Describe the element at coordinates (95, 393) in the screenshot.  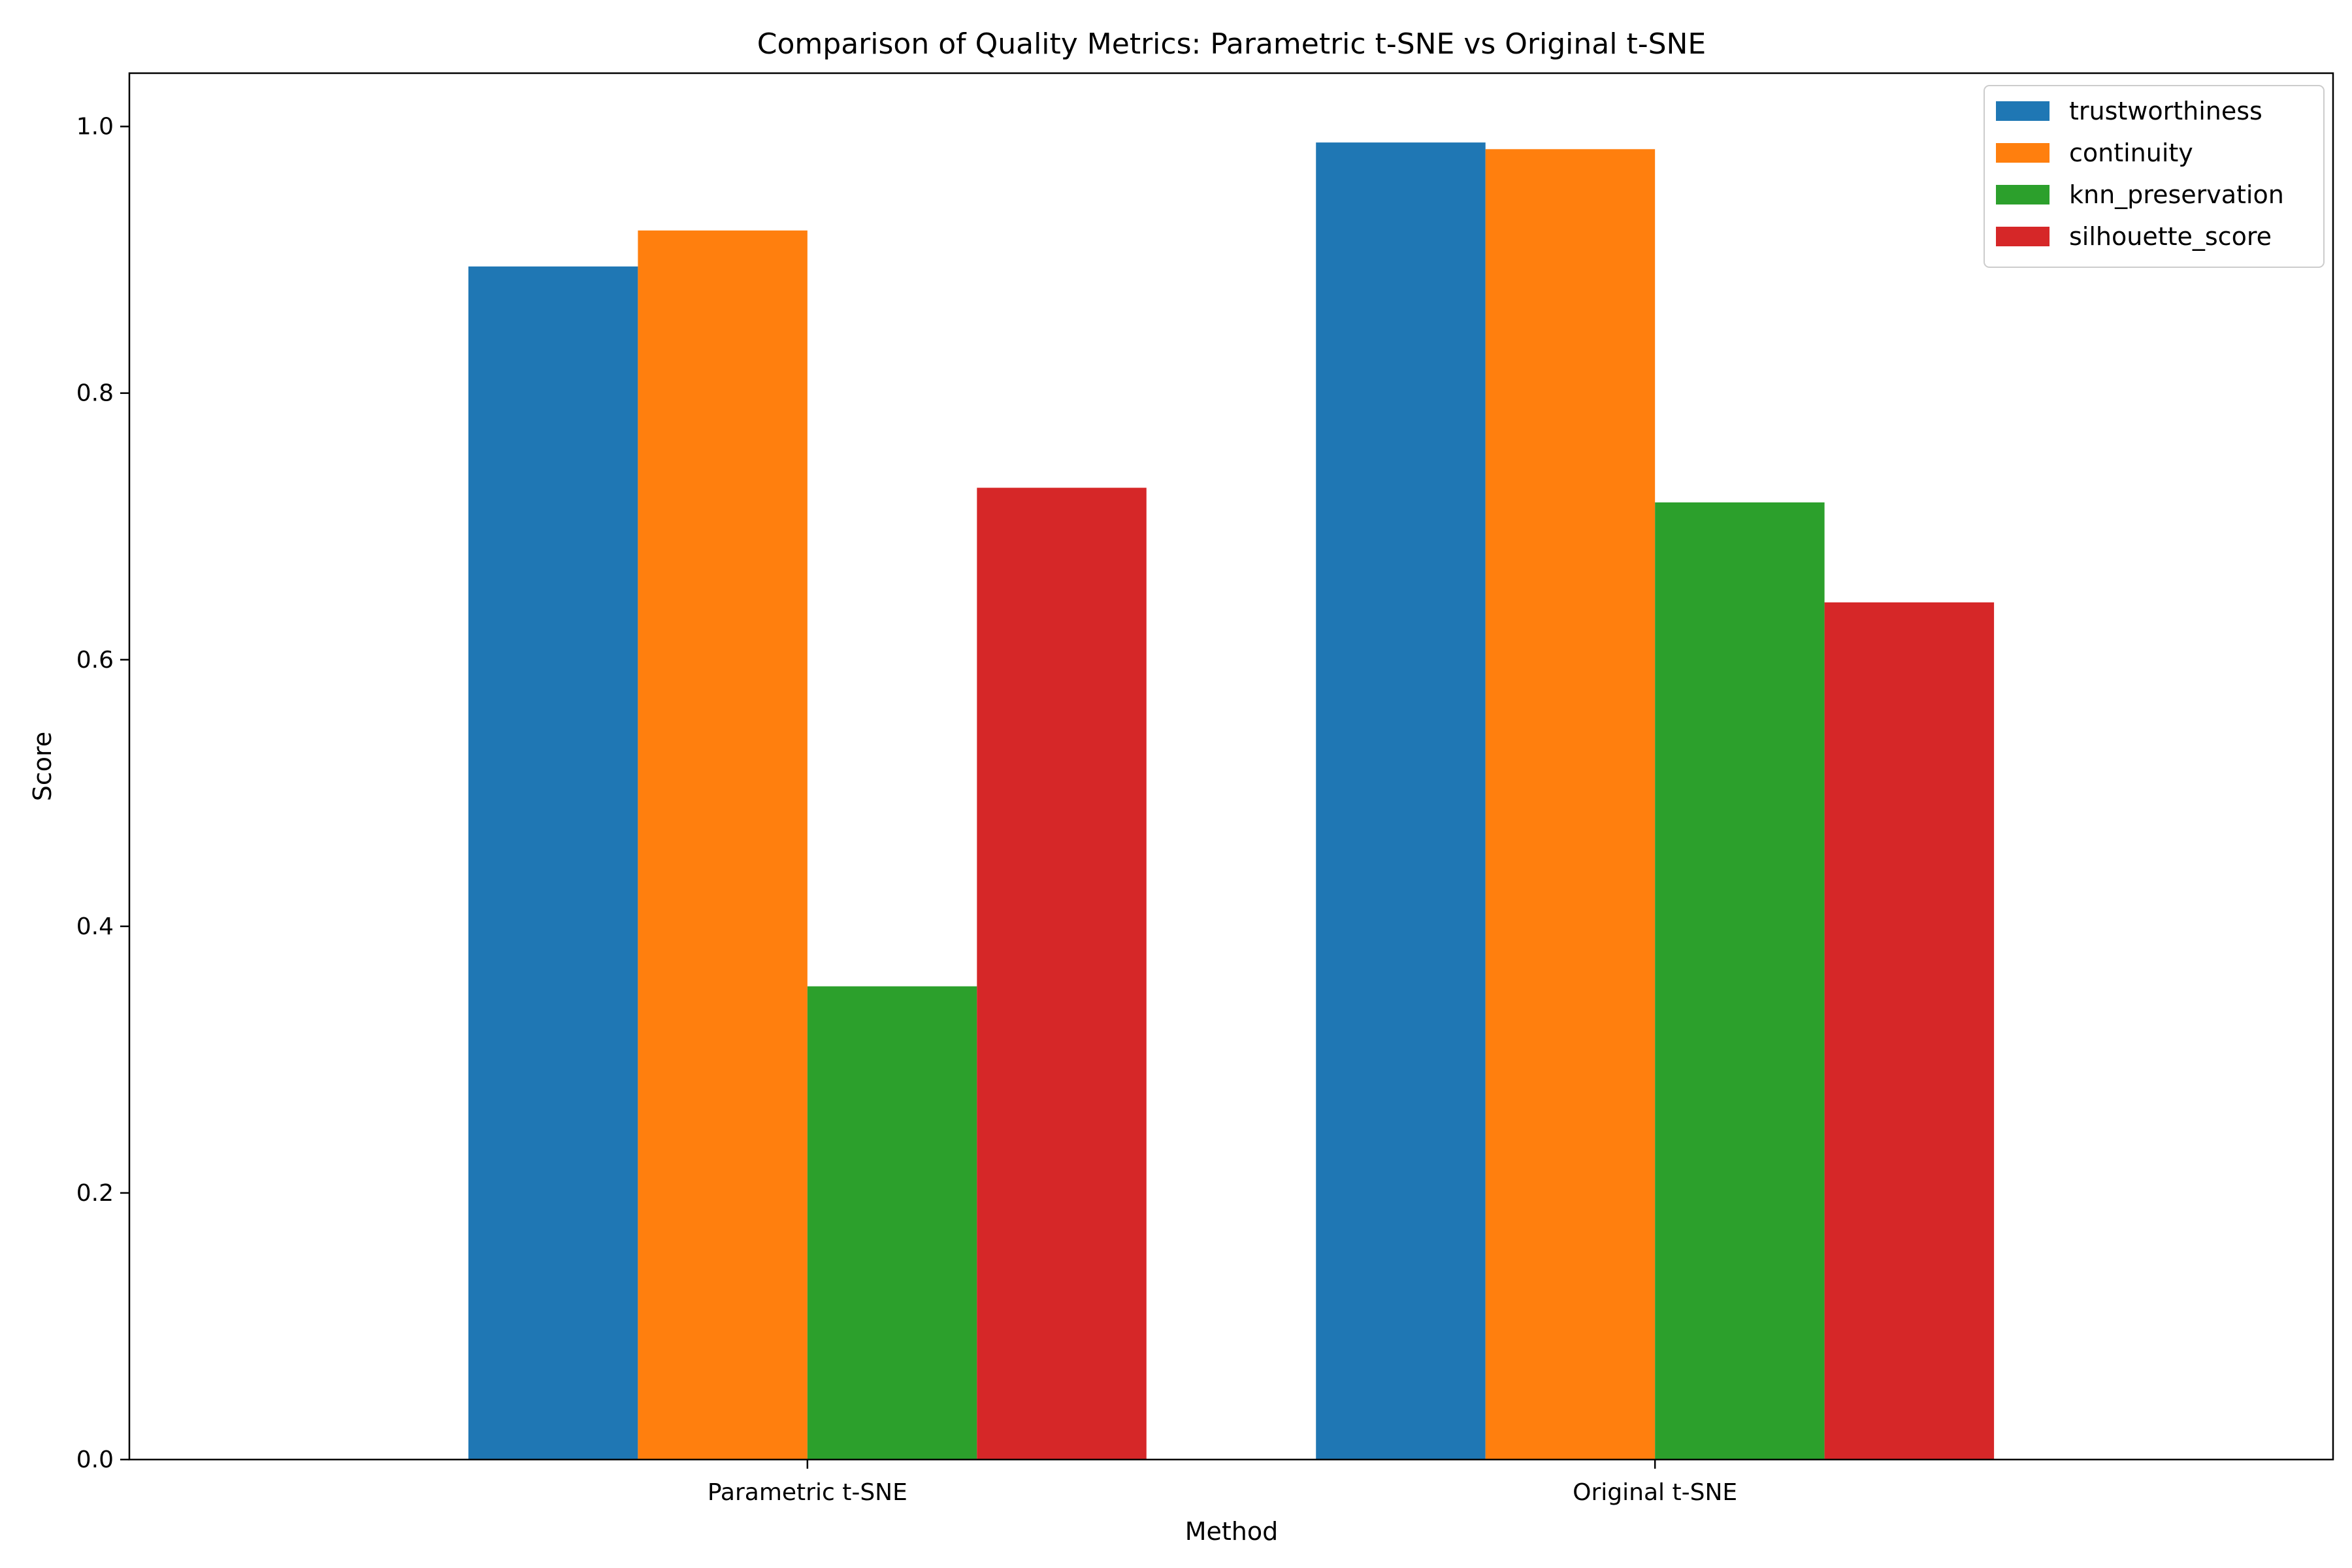
I see `y-tick-label: 0.8` at that location.